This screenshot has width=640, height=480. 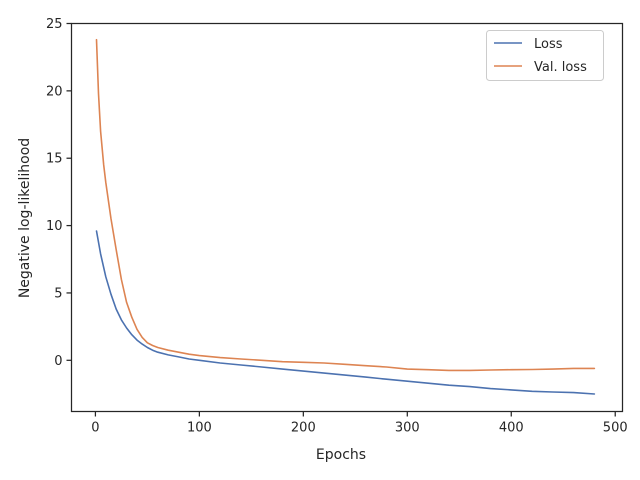 What do you see at coordinates (511, 428) in the screenshot?
I see `x-tick-label: 400` at bounding box center [511, 428].